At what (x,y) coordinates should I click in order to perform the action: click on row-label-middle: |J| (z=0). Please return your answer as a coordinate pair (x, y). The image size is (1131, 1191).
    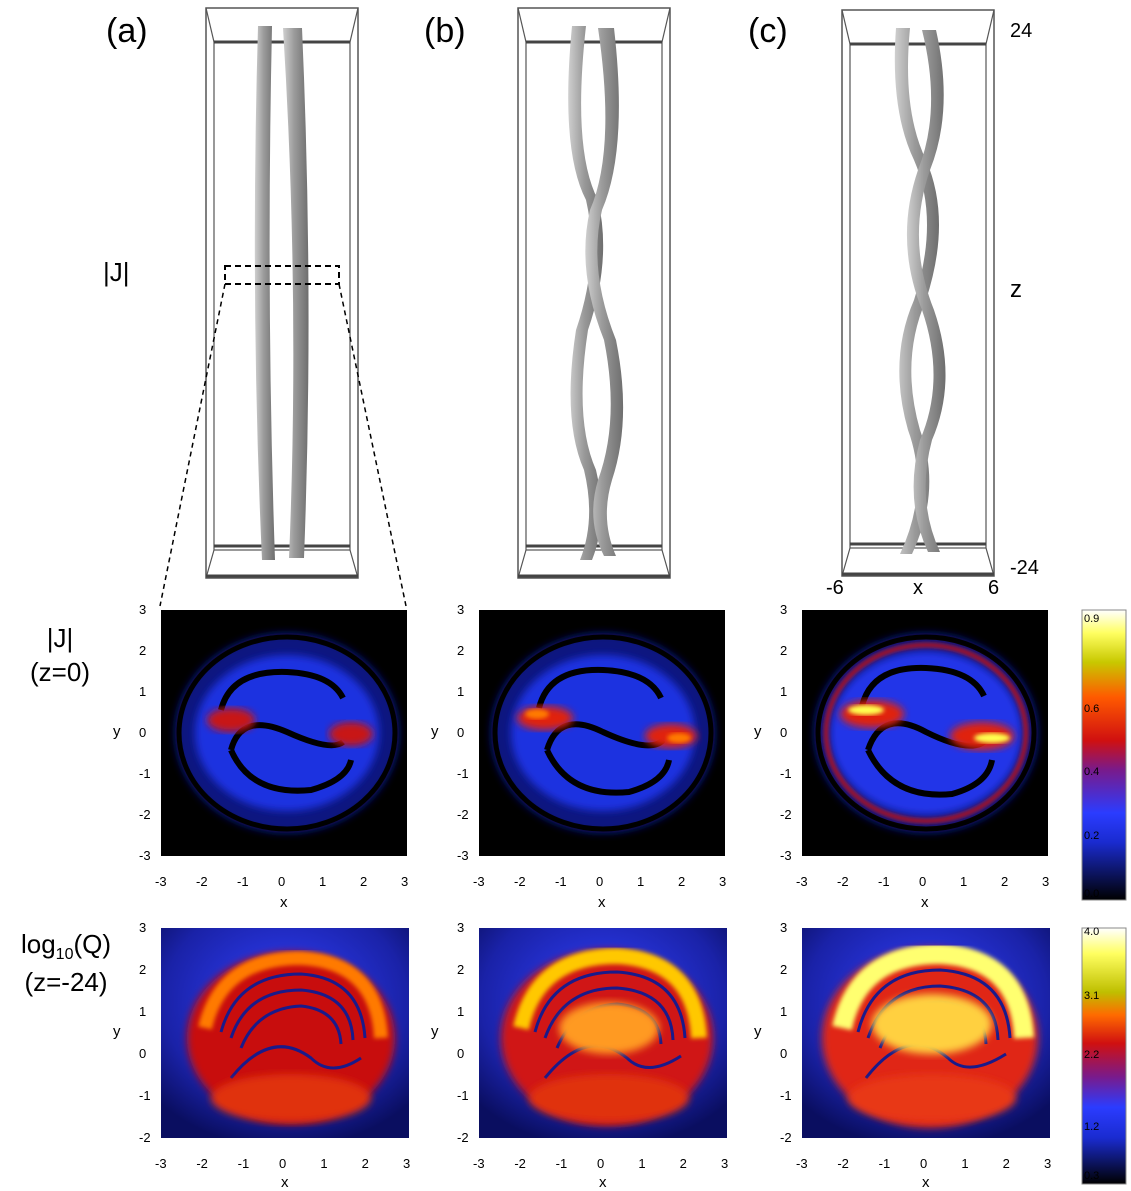
    Looking at the image, I should click on (60, 656).